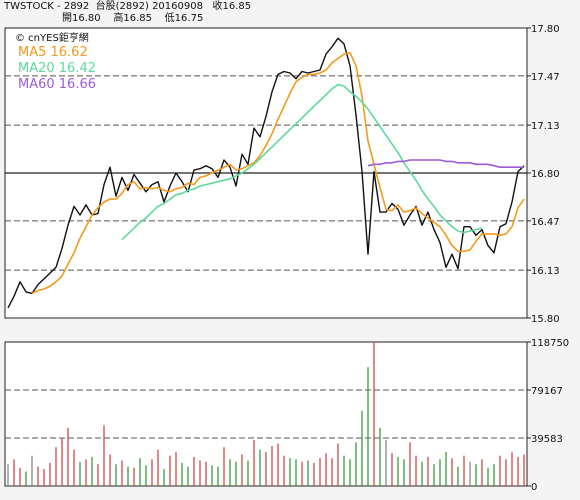  I want to click on price-tick-label: 17.13, so click(545, 126).